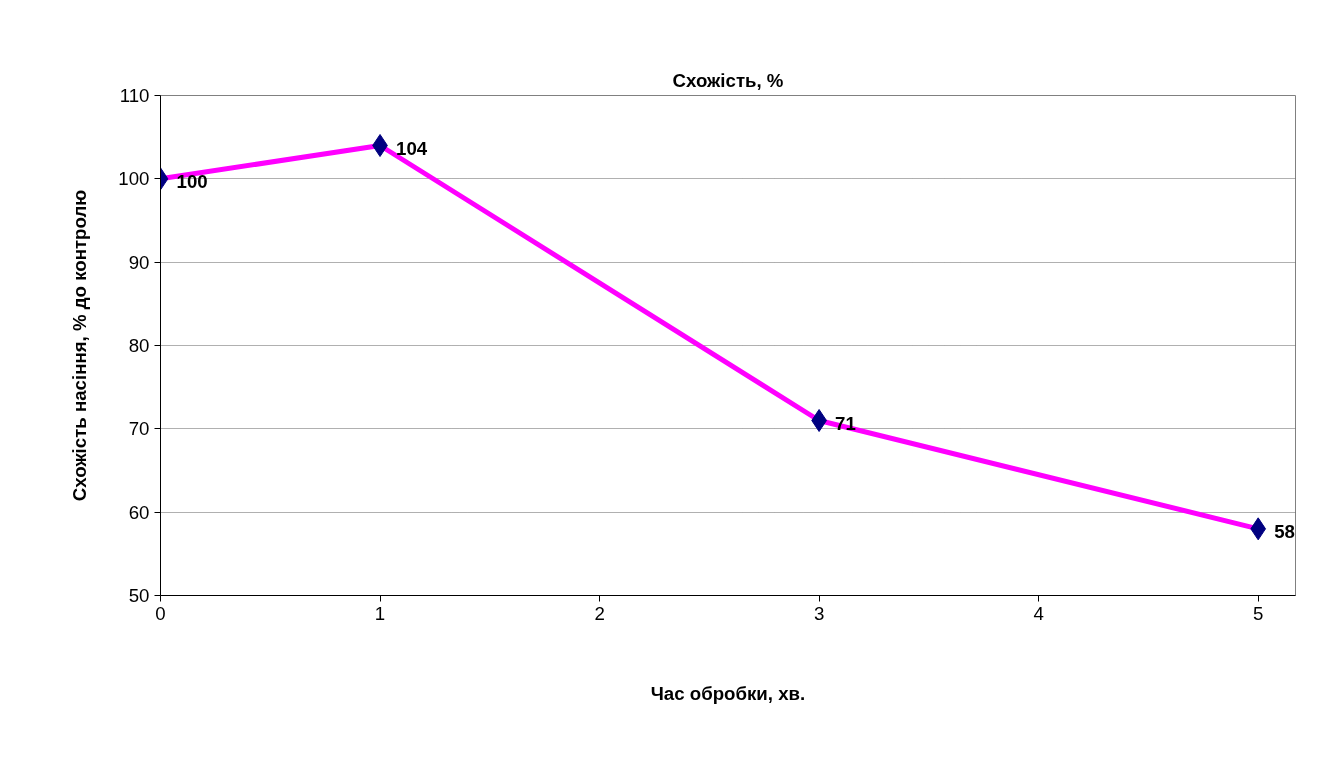 The width and height of the screenshot is (1327, 773). I want to click on x-tick-label: 1, so click(380, 613).